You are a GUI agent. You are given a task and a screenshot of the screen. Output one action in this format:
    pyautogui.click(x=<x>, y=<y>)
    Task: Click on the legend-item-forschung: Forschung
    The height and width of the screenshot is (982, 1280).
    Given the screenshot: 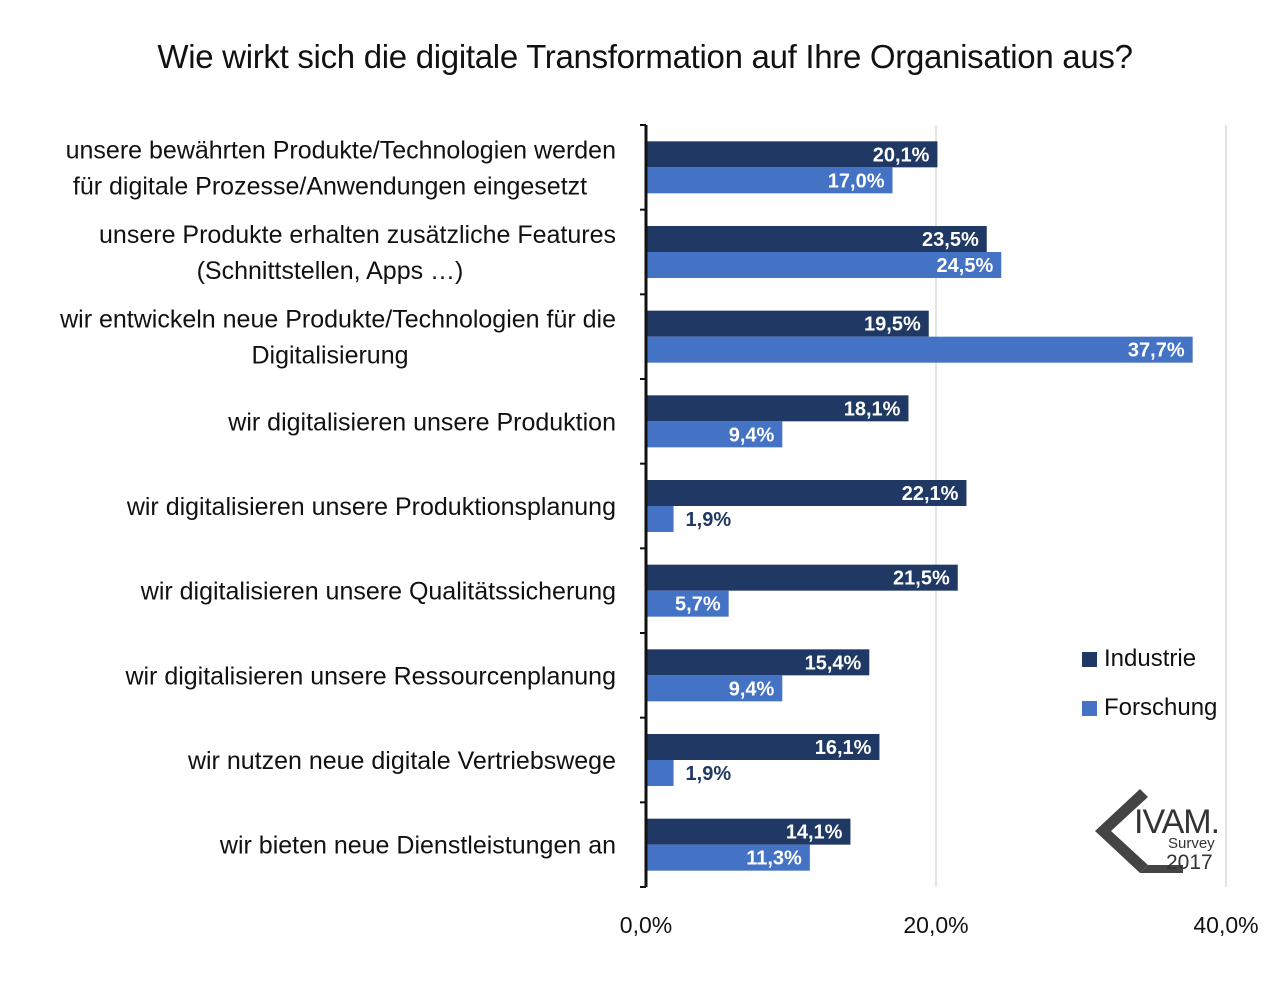 What is the action you would take?
    pyautogui.click(x=1150, y=707)
    